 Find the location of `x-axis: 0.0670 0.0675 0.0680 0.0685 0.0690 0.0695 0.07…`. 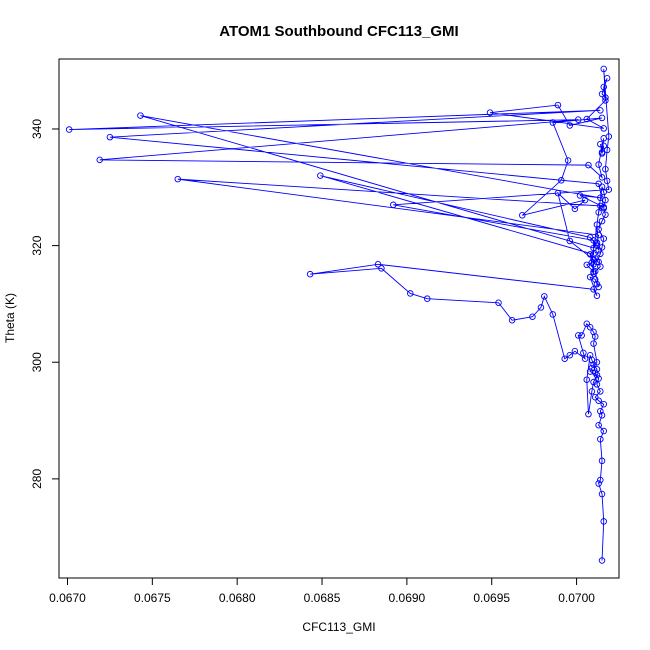

x-axis: 0.0670 0.0675 0.0680 0.0685 0.0690 0.0695 0.07… is located at coordinates (322, 591).